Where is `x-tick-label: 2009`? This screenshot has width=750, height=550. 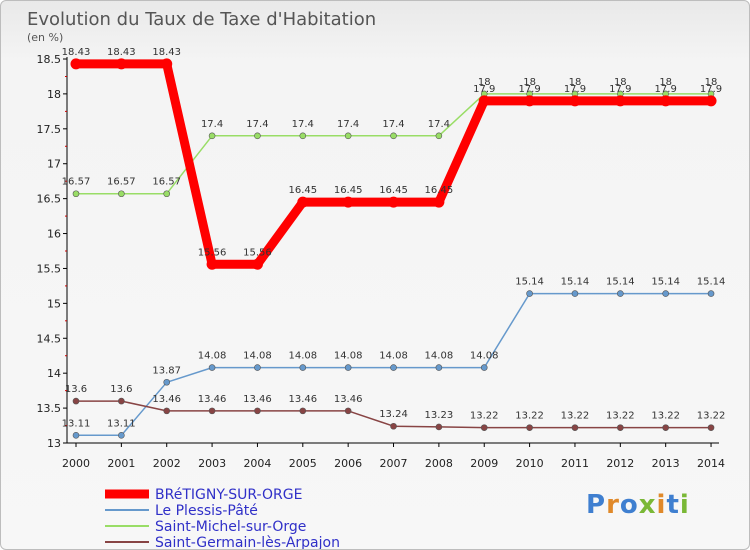 x-tick-label: 2009 is located at coordinates (484, 463).